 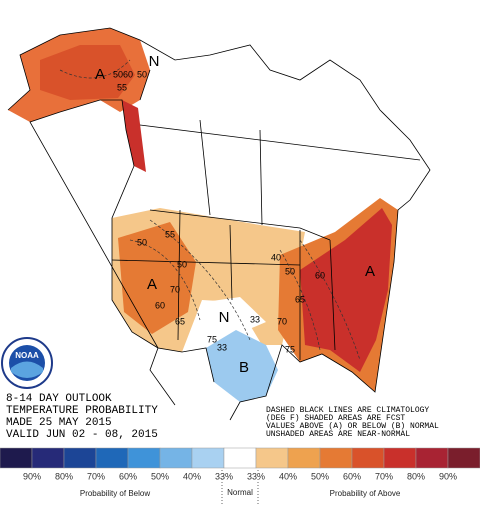 What do you see at coordinates (134, 136) in the screenshot?
I see `coast-shade` at bounding box center [134, 136].